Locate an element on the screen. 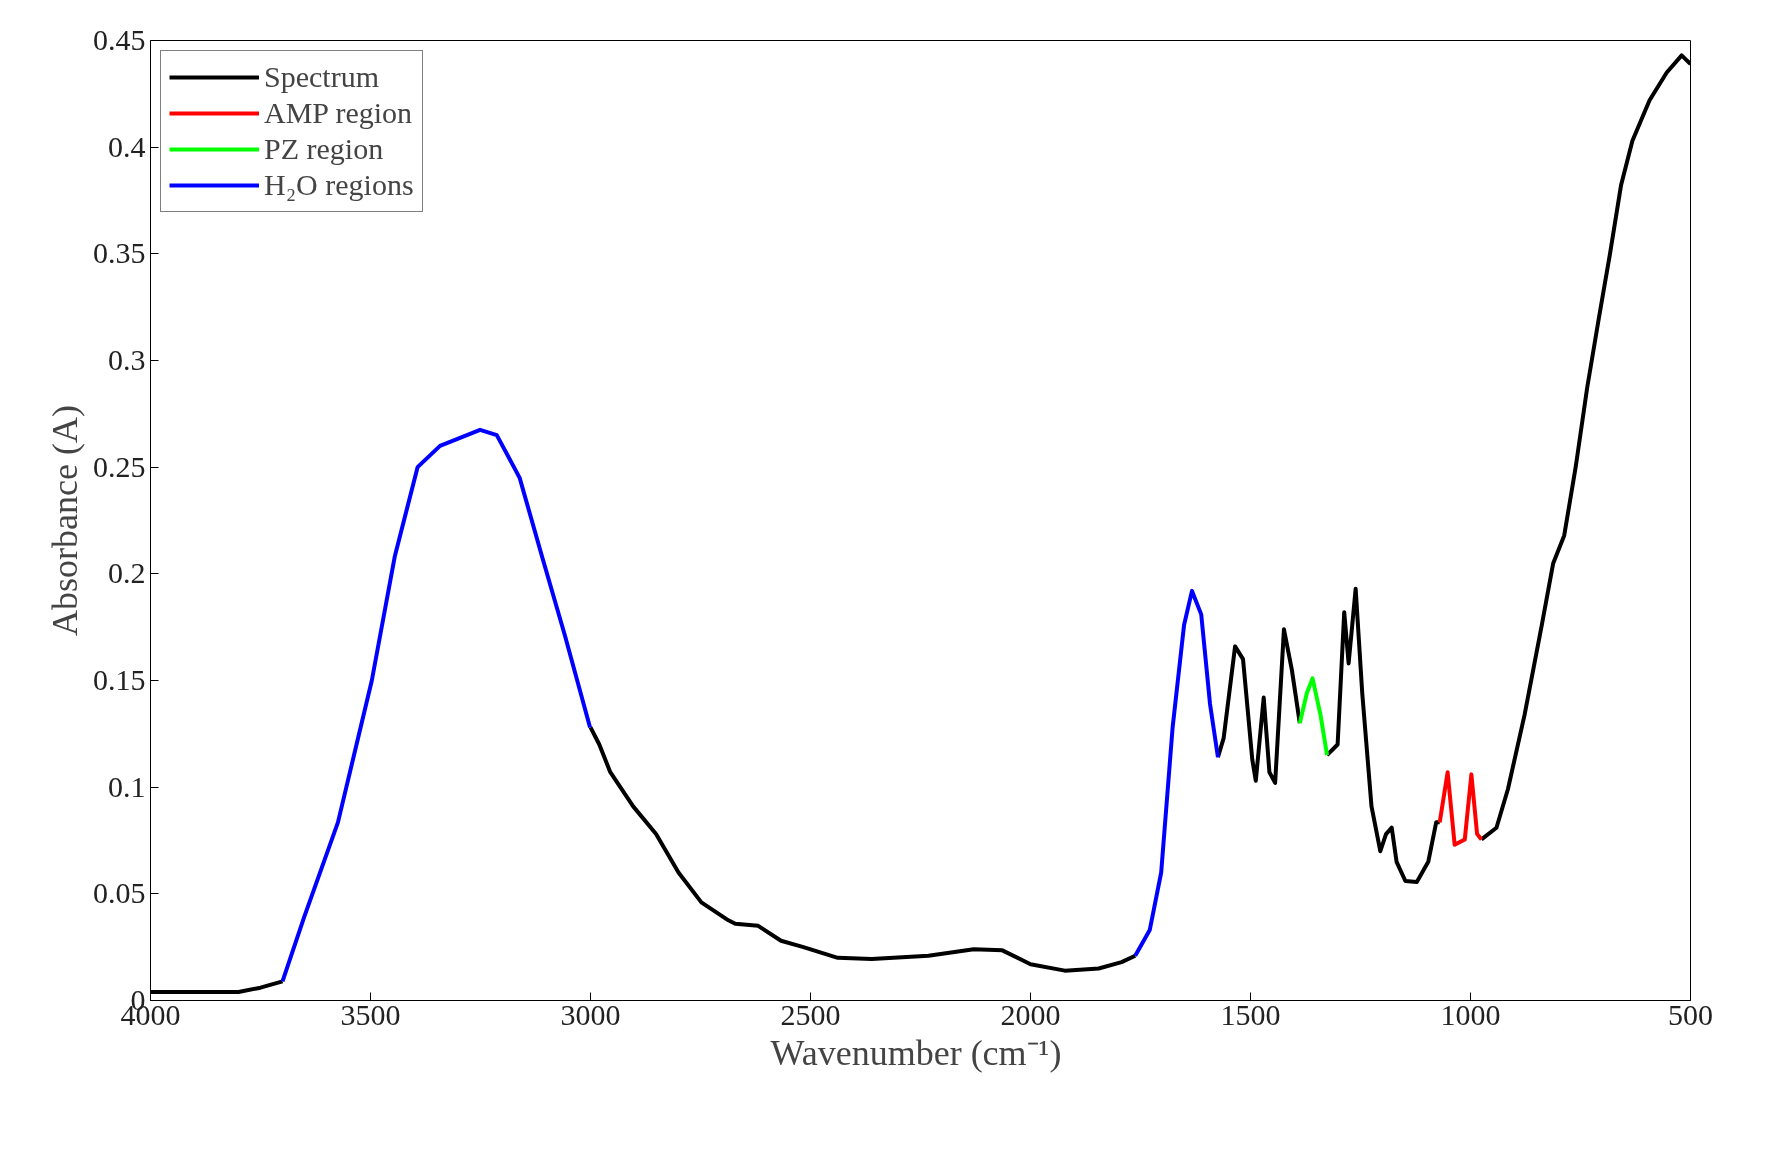 This screenshot has width=1781, height=1170. x-tick-label: 3000 is located at coordinates (590, 1014).